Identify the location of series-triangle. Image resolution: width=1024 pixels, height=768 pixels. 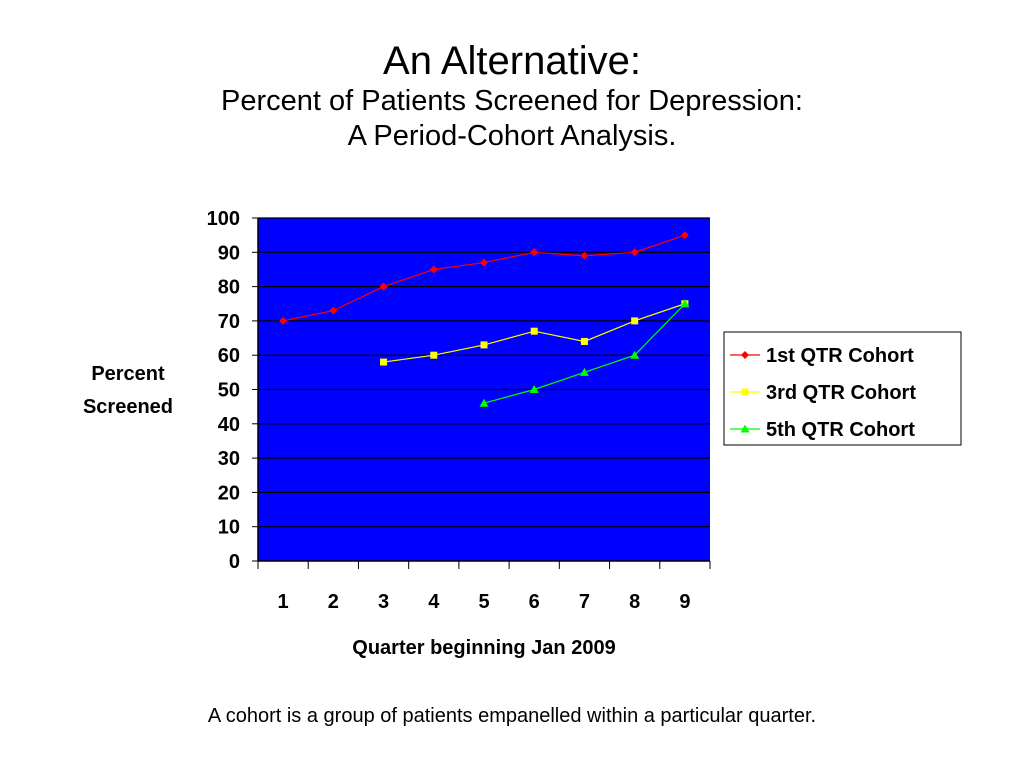
(584, 353).